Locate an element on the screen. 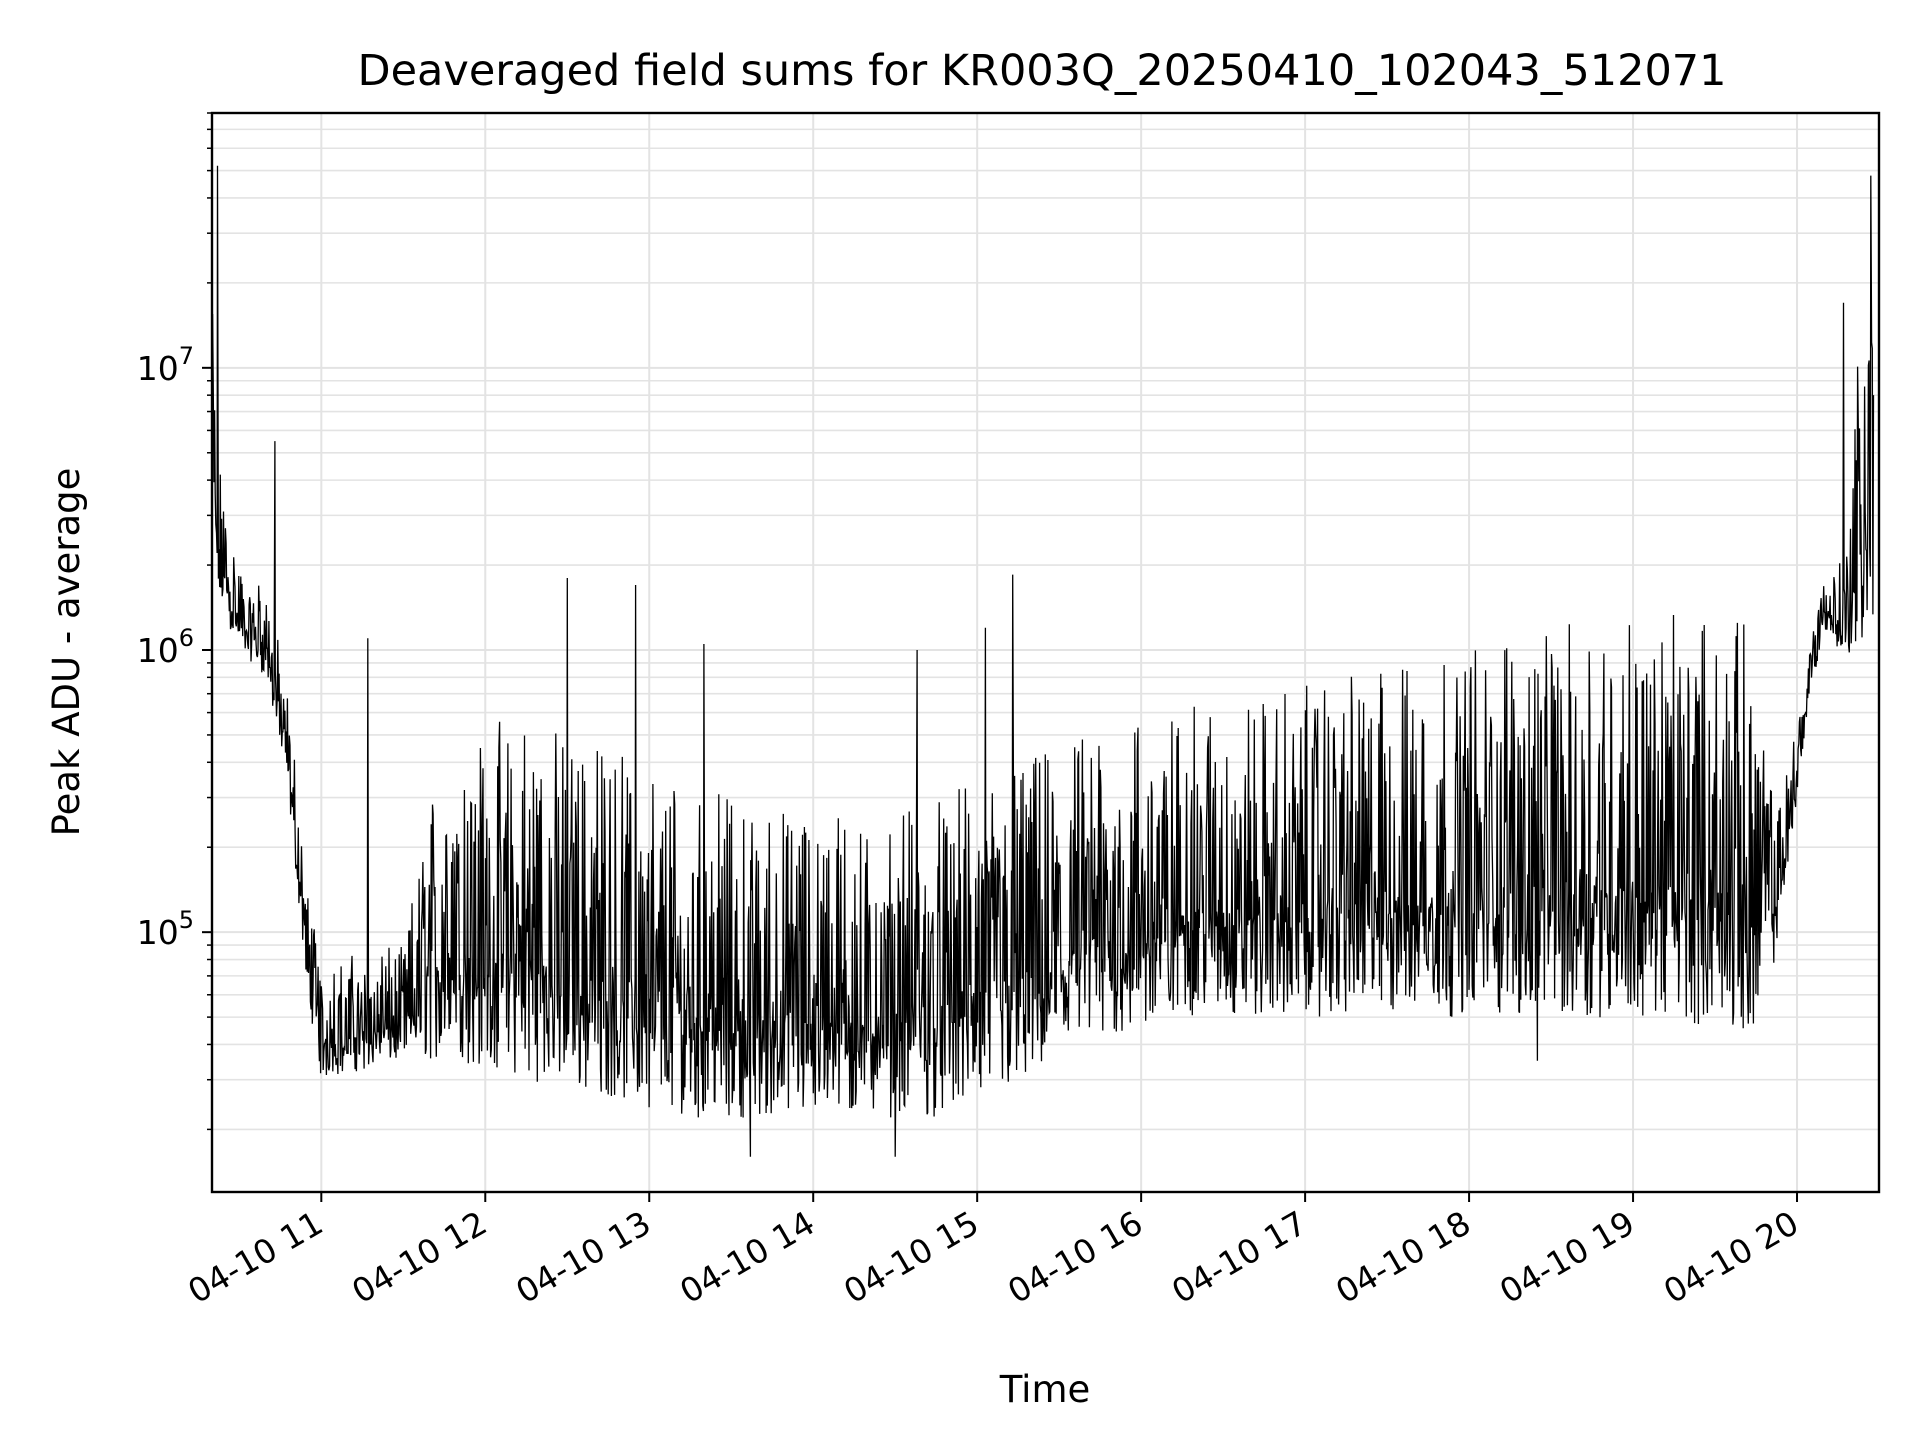 This screenshot has height=1440, width=1920. y-tick-label: 10⁵ is located at coordinates (165, 929).